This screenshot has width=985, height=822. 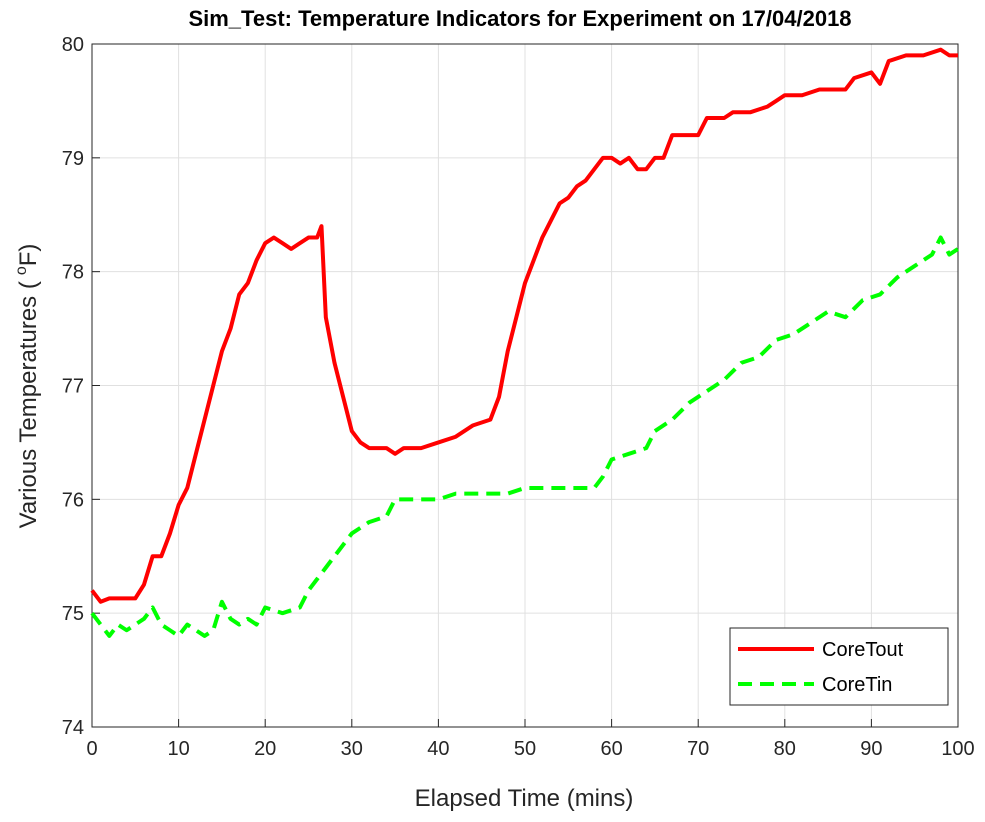 I want to click on x-tick-label: 40, so click(x=438, y=749).